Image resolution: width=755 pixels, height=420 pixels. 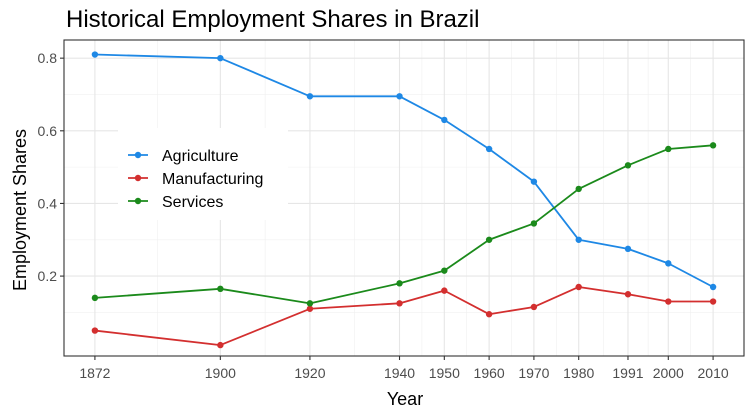 What do you see at coordinates (273, 19) in the screenshot?
I see `chart-title: Historical Employment Shares in Brazil` at bounding box center [273, 19].